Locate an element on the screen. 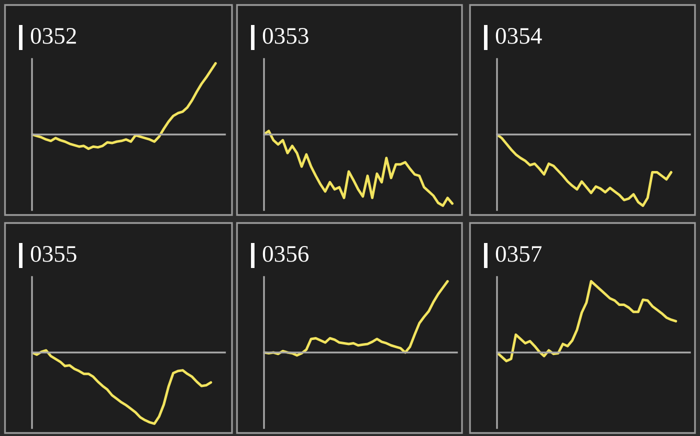 This screenshot has width=700, height=436. chart-title: 0356 is located at coordinates (285, 254).